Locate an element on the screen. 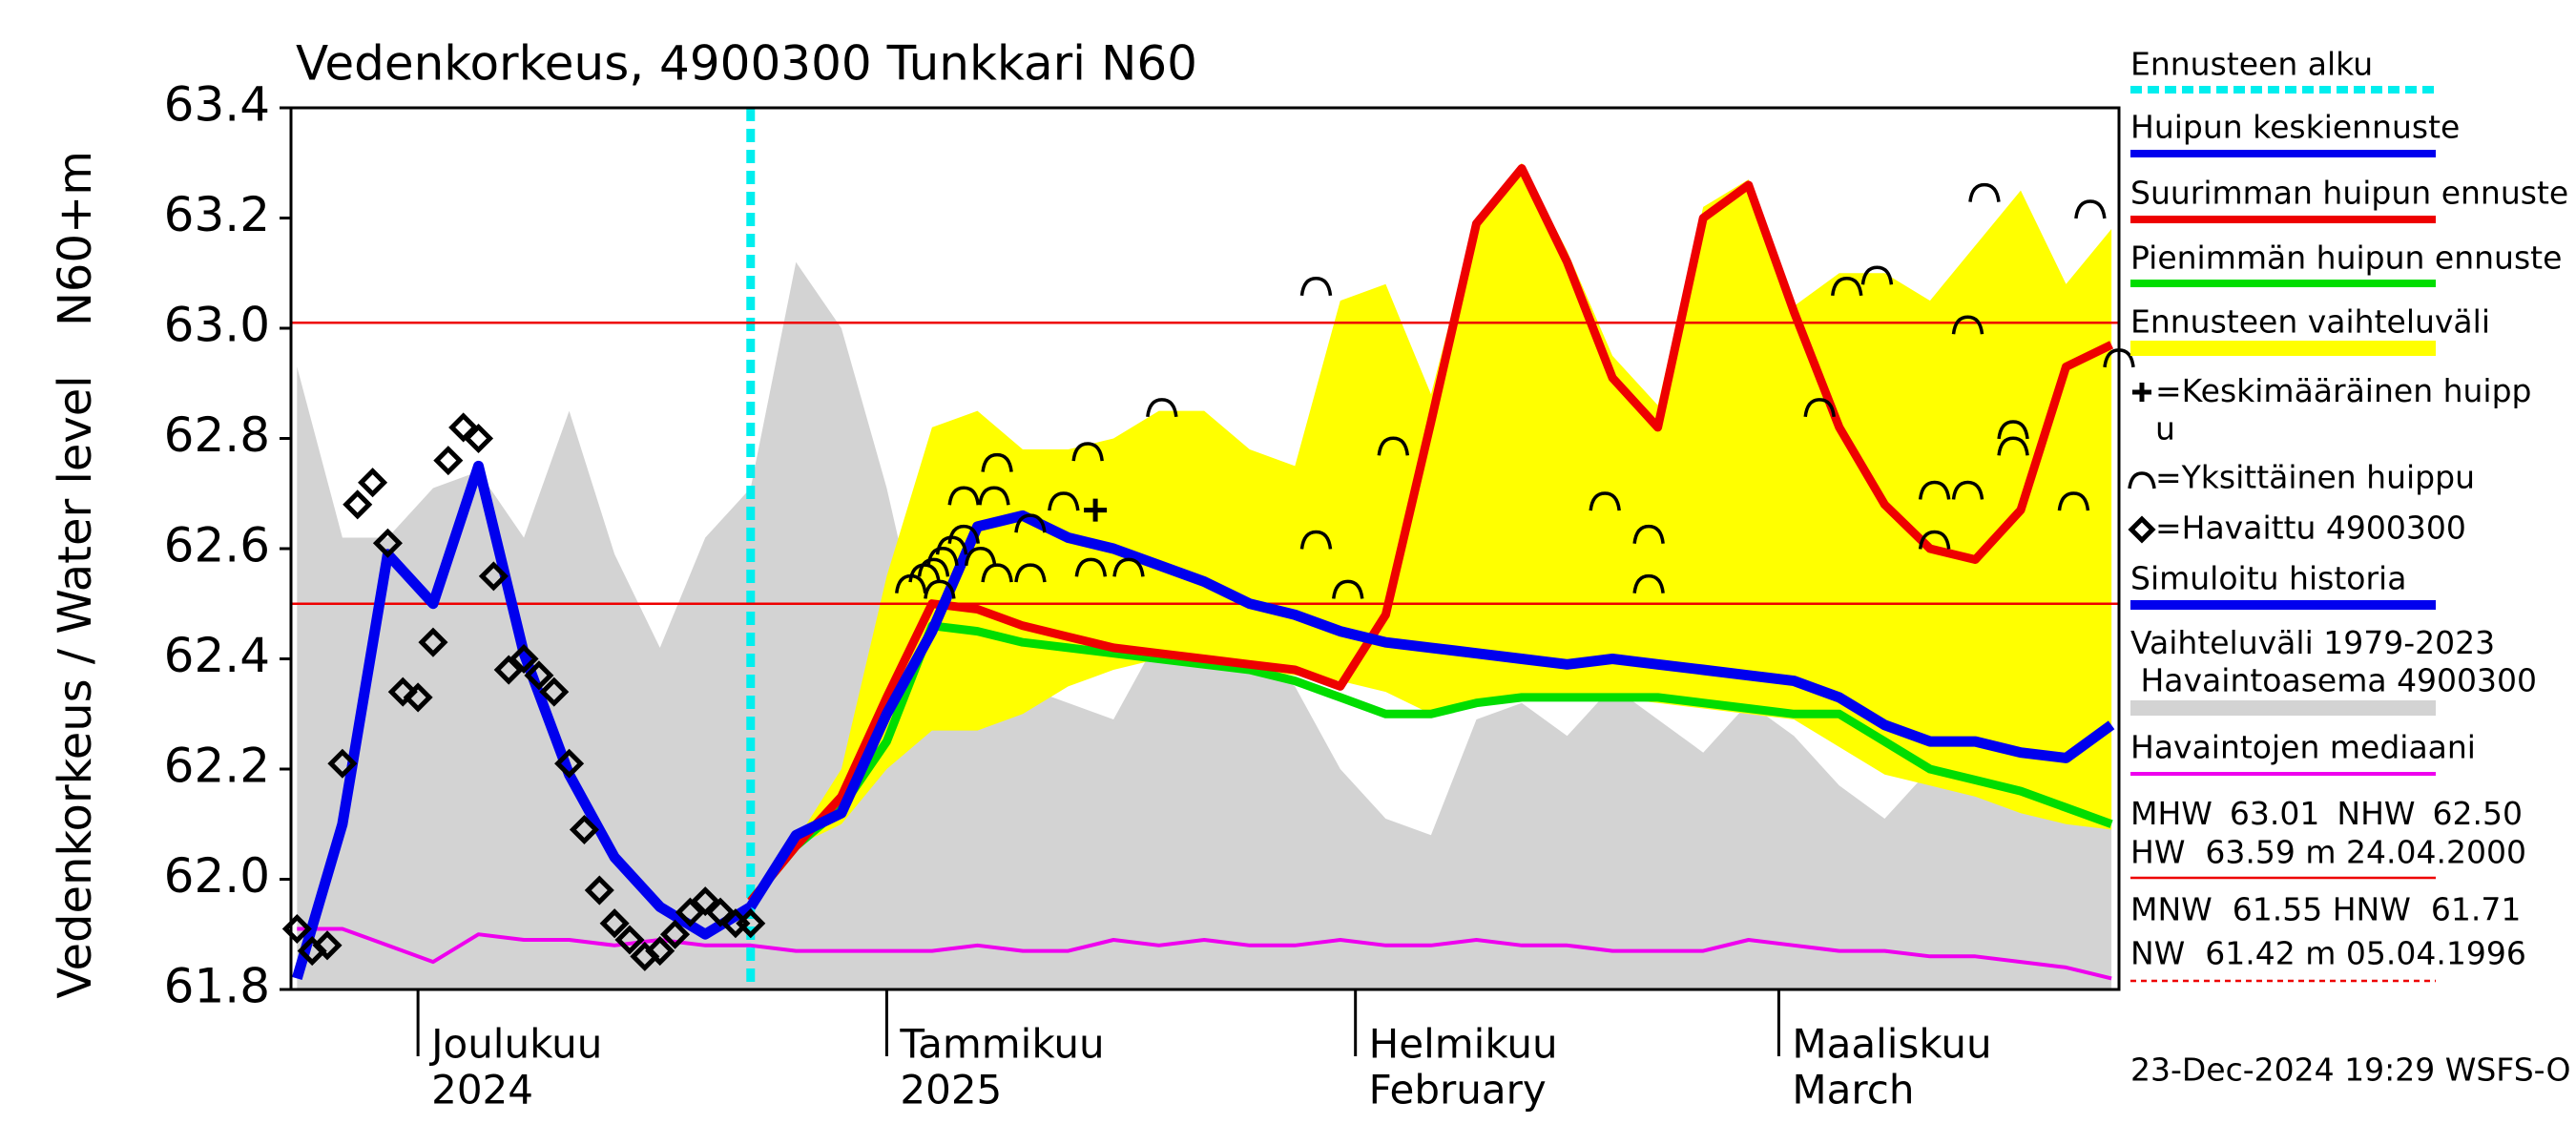 The width and height of the screenshot is (2576, 1145). legend-label: =Yksittäinen huippu is located at coordinates (2315, 477).